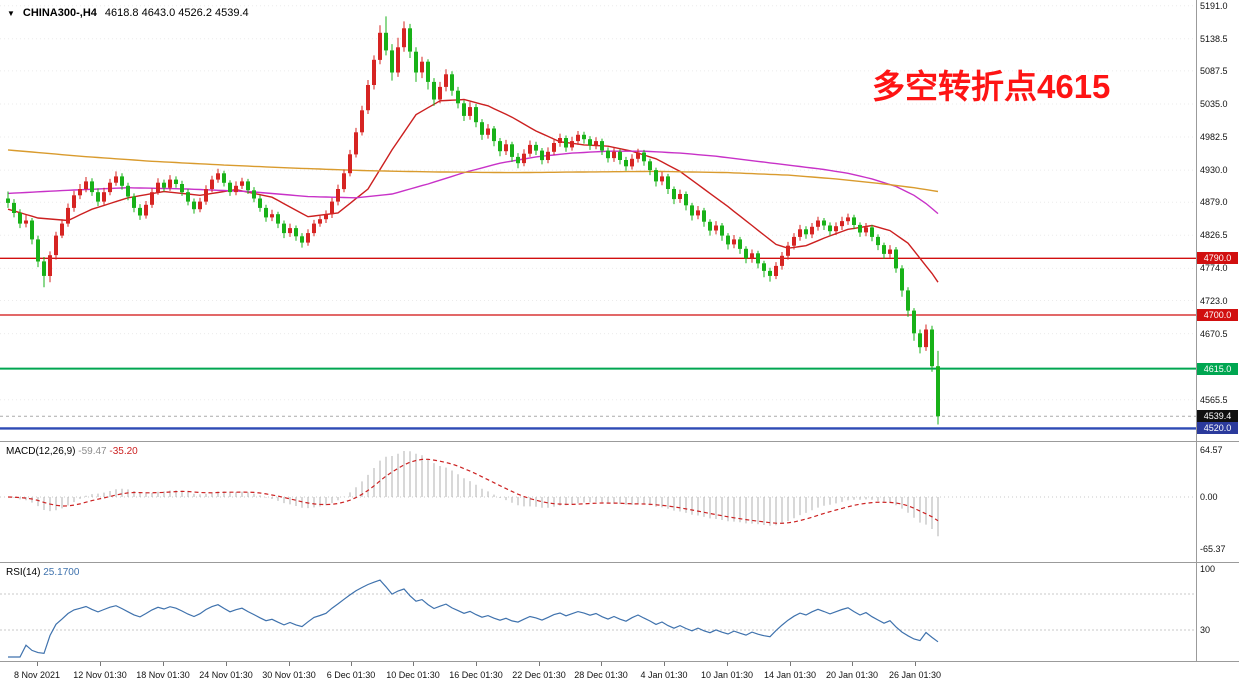 This screenshot has height=696, width=1239. I want to click on price-tick-label: 4879.0, so click(1214, 202).